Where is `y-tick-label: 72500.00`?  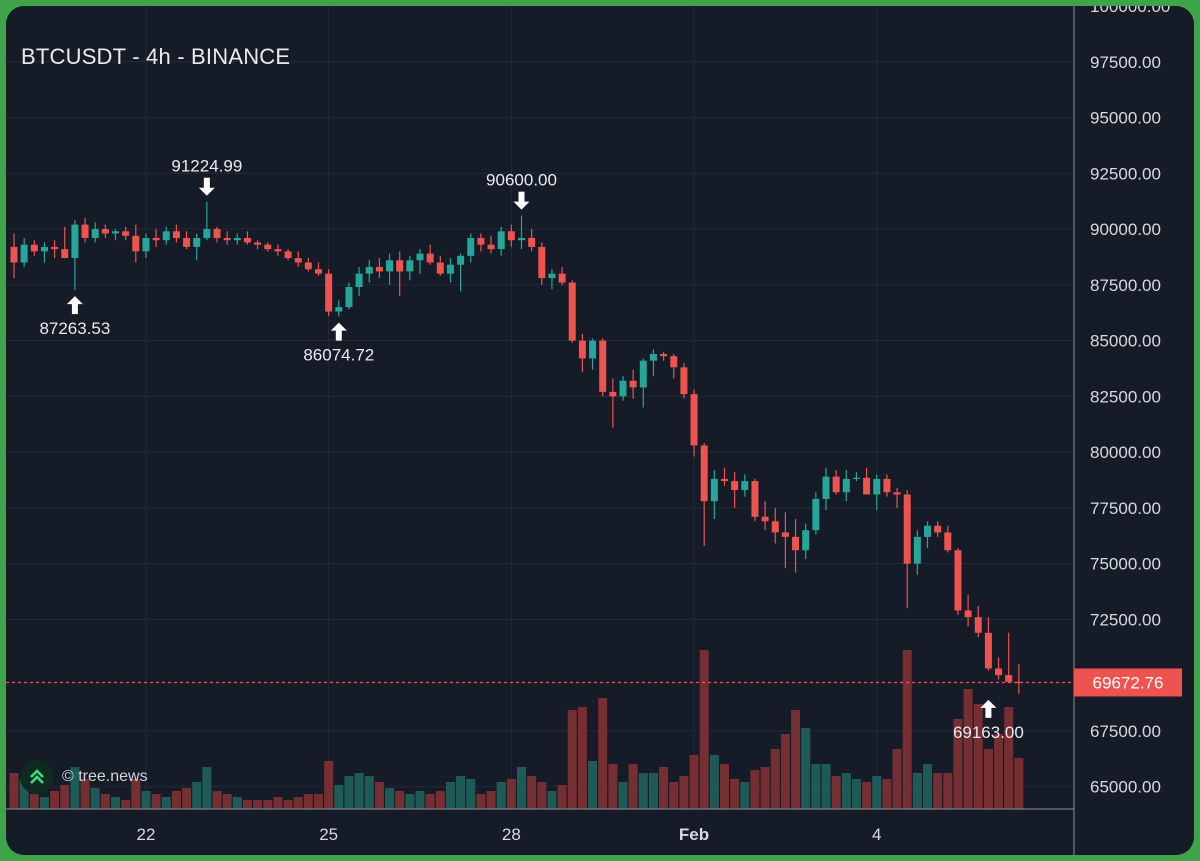
y-tick-label: 72500.00 is located at coordinates (1125, 619).